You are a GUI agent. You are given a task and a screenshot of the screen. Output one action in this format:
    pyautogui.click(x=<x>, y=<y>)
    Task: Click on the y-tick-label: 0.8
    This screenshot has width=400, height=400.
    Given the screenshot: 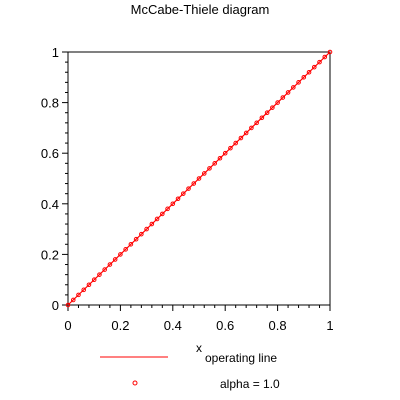 What is the action you would take?
    pyautogui.click(x=50, y=103)
    